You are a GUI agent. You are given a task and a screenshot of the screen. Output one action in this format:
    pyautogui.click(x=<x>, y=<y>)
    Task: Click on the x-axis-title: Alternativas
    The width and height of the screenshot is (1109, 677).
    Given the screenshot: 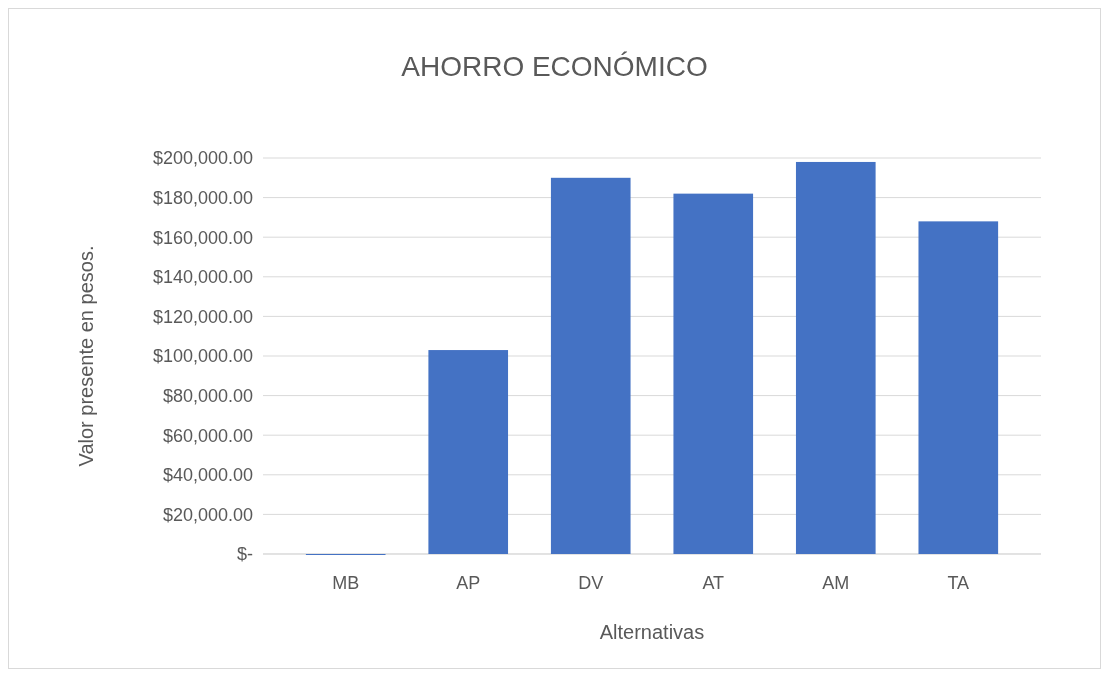 What is the action you would take?
    pyautogui.click(x=652, y=632)
    